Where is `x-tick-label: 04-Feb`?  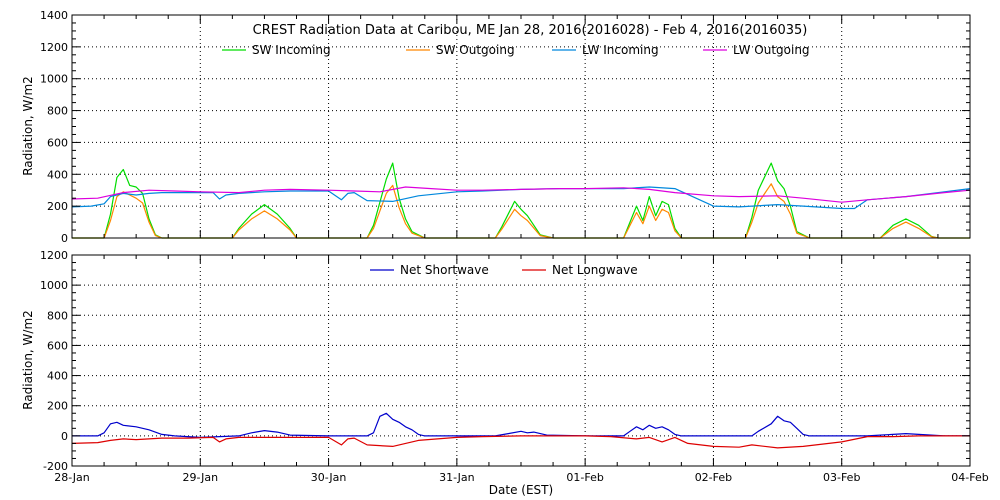
x-tick-label: 04-Feb is located at coordinates (969, 477).